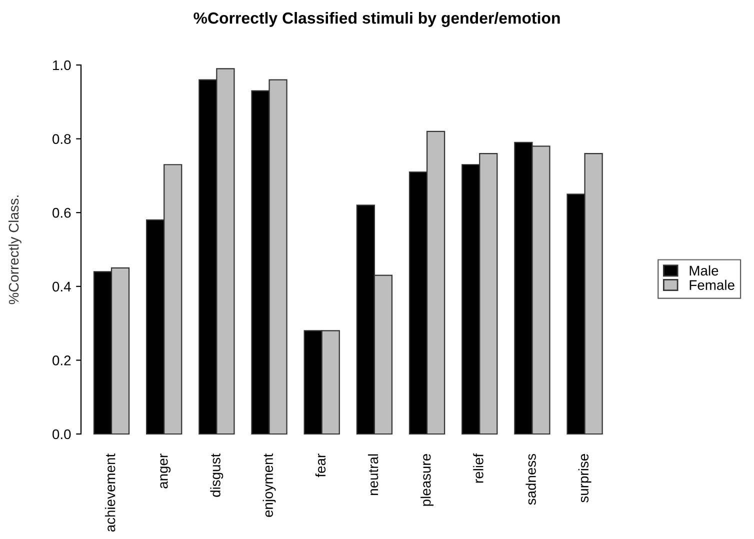 The height and width of the screenshot is (539, 754). What do you see at coordinates (15, 250) in the screenshot?
I see `y-axis-title: %Correctly Class.` at bounding box center [15, 250].